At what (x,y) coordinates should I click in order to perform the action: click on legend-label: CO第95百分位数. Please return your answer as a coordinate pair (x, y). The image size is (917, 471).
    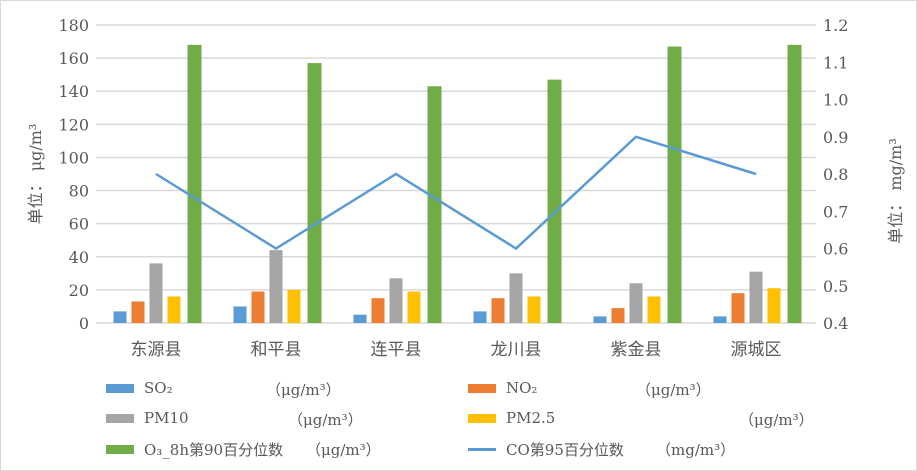
    Looking at the image, I should click on (565, 450).